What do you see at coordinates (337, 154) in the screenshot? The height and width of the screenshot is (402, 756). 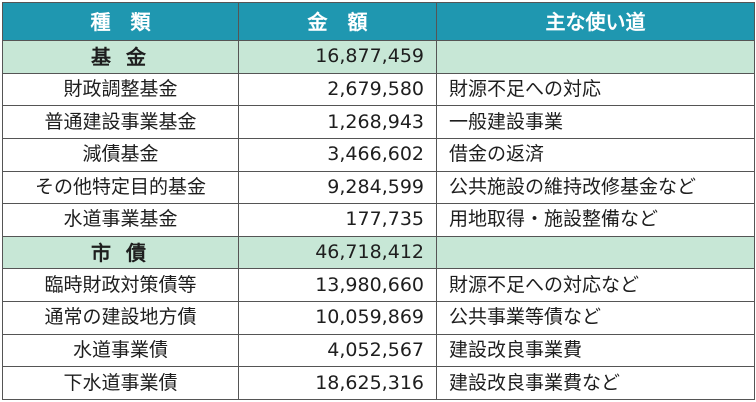 I see `row-amount: 3,466,602` at bounding box center [337, 154].